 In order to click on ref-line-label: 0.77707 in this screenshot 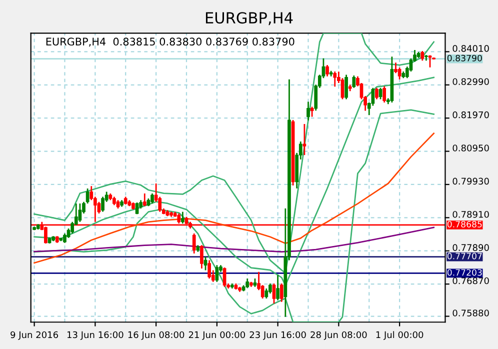, I will do `click(464, 256)`.